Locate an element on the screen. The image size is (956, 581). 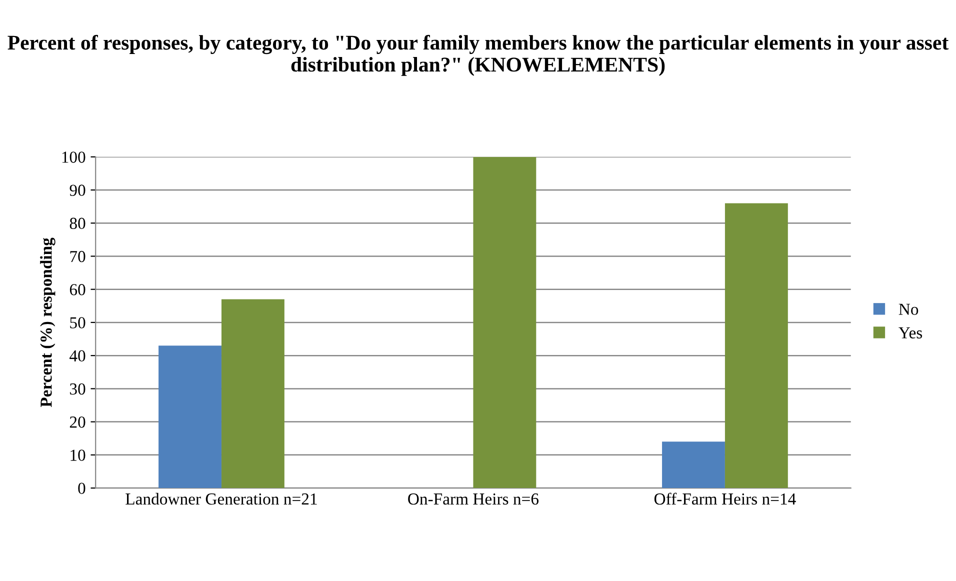
y-tick-label: 0 is located at coordinates (82, 488).